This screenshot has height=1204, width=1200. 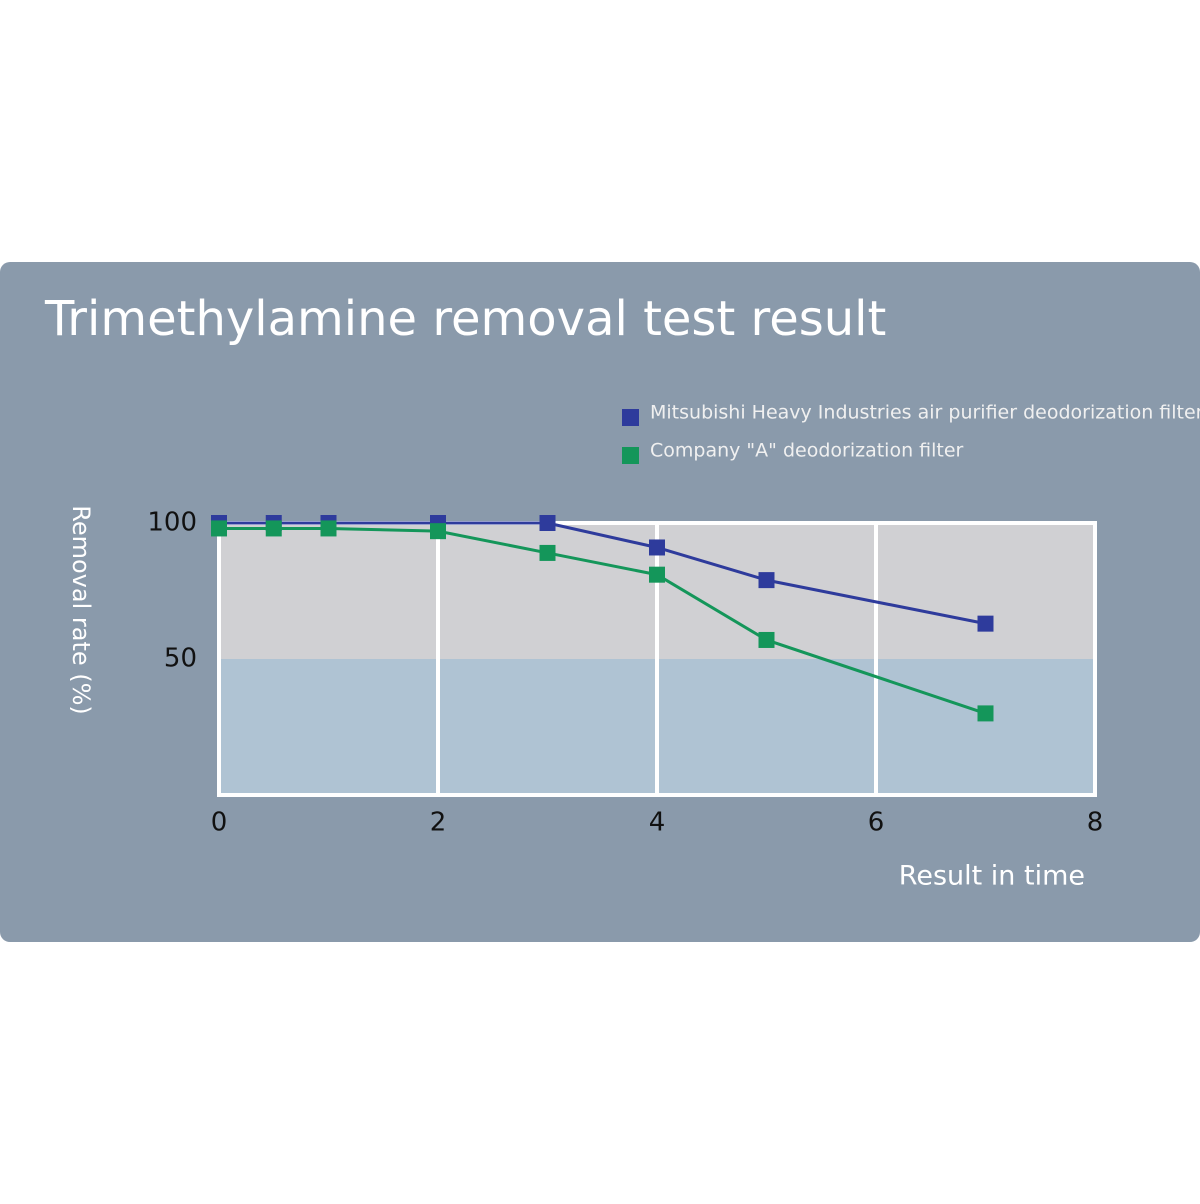 What do you see at coordinates (876, 823) in the screenshot?
I see `x-tick-label: 6` at bounding box center [876, 823].